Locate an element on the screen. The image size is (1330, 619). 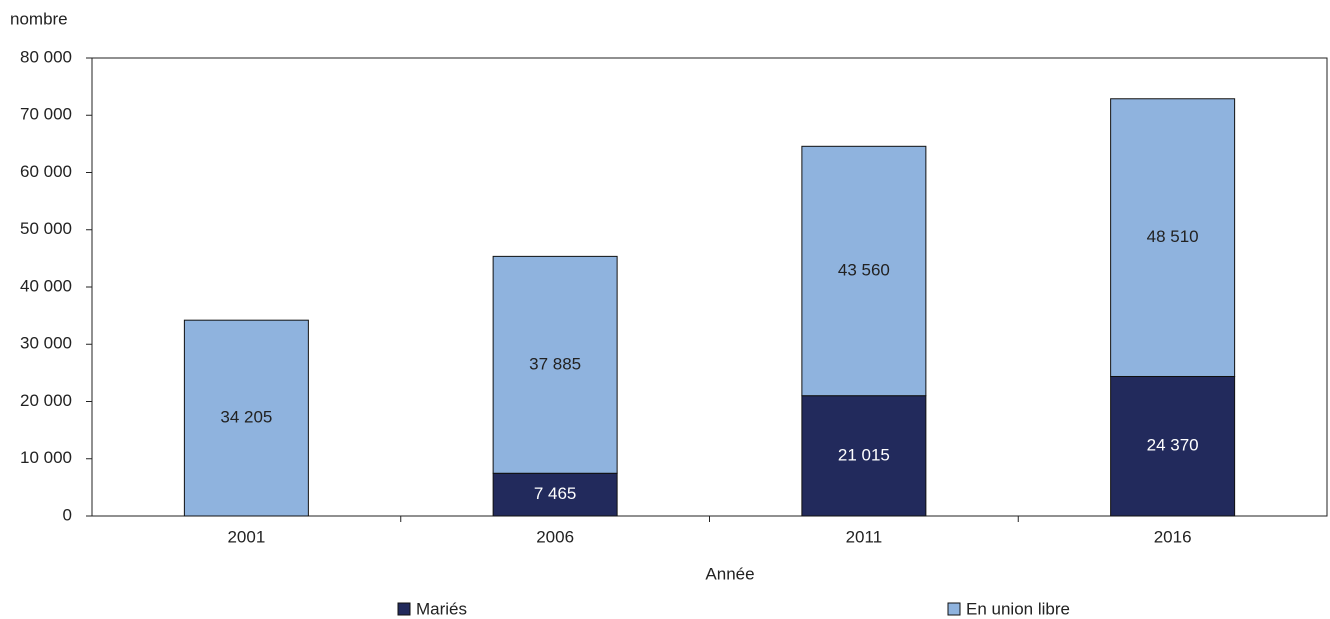
y-axis-title: nombre is located at coordinates (39, 18).